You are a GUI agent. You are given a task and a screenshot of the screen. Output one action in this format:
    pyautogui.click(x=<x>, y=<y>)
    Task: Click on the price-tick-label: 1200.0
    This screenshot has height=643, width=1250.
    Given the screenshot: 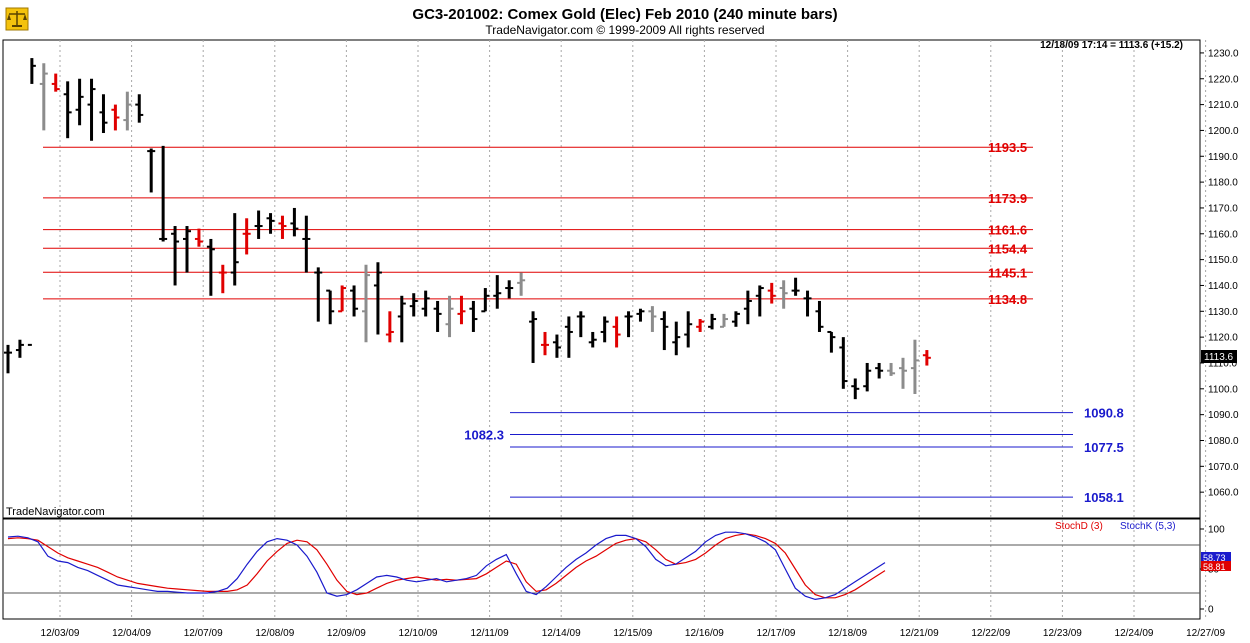 What is the action you would take?
    pyautogui.click(x=1223, y=131)
    